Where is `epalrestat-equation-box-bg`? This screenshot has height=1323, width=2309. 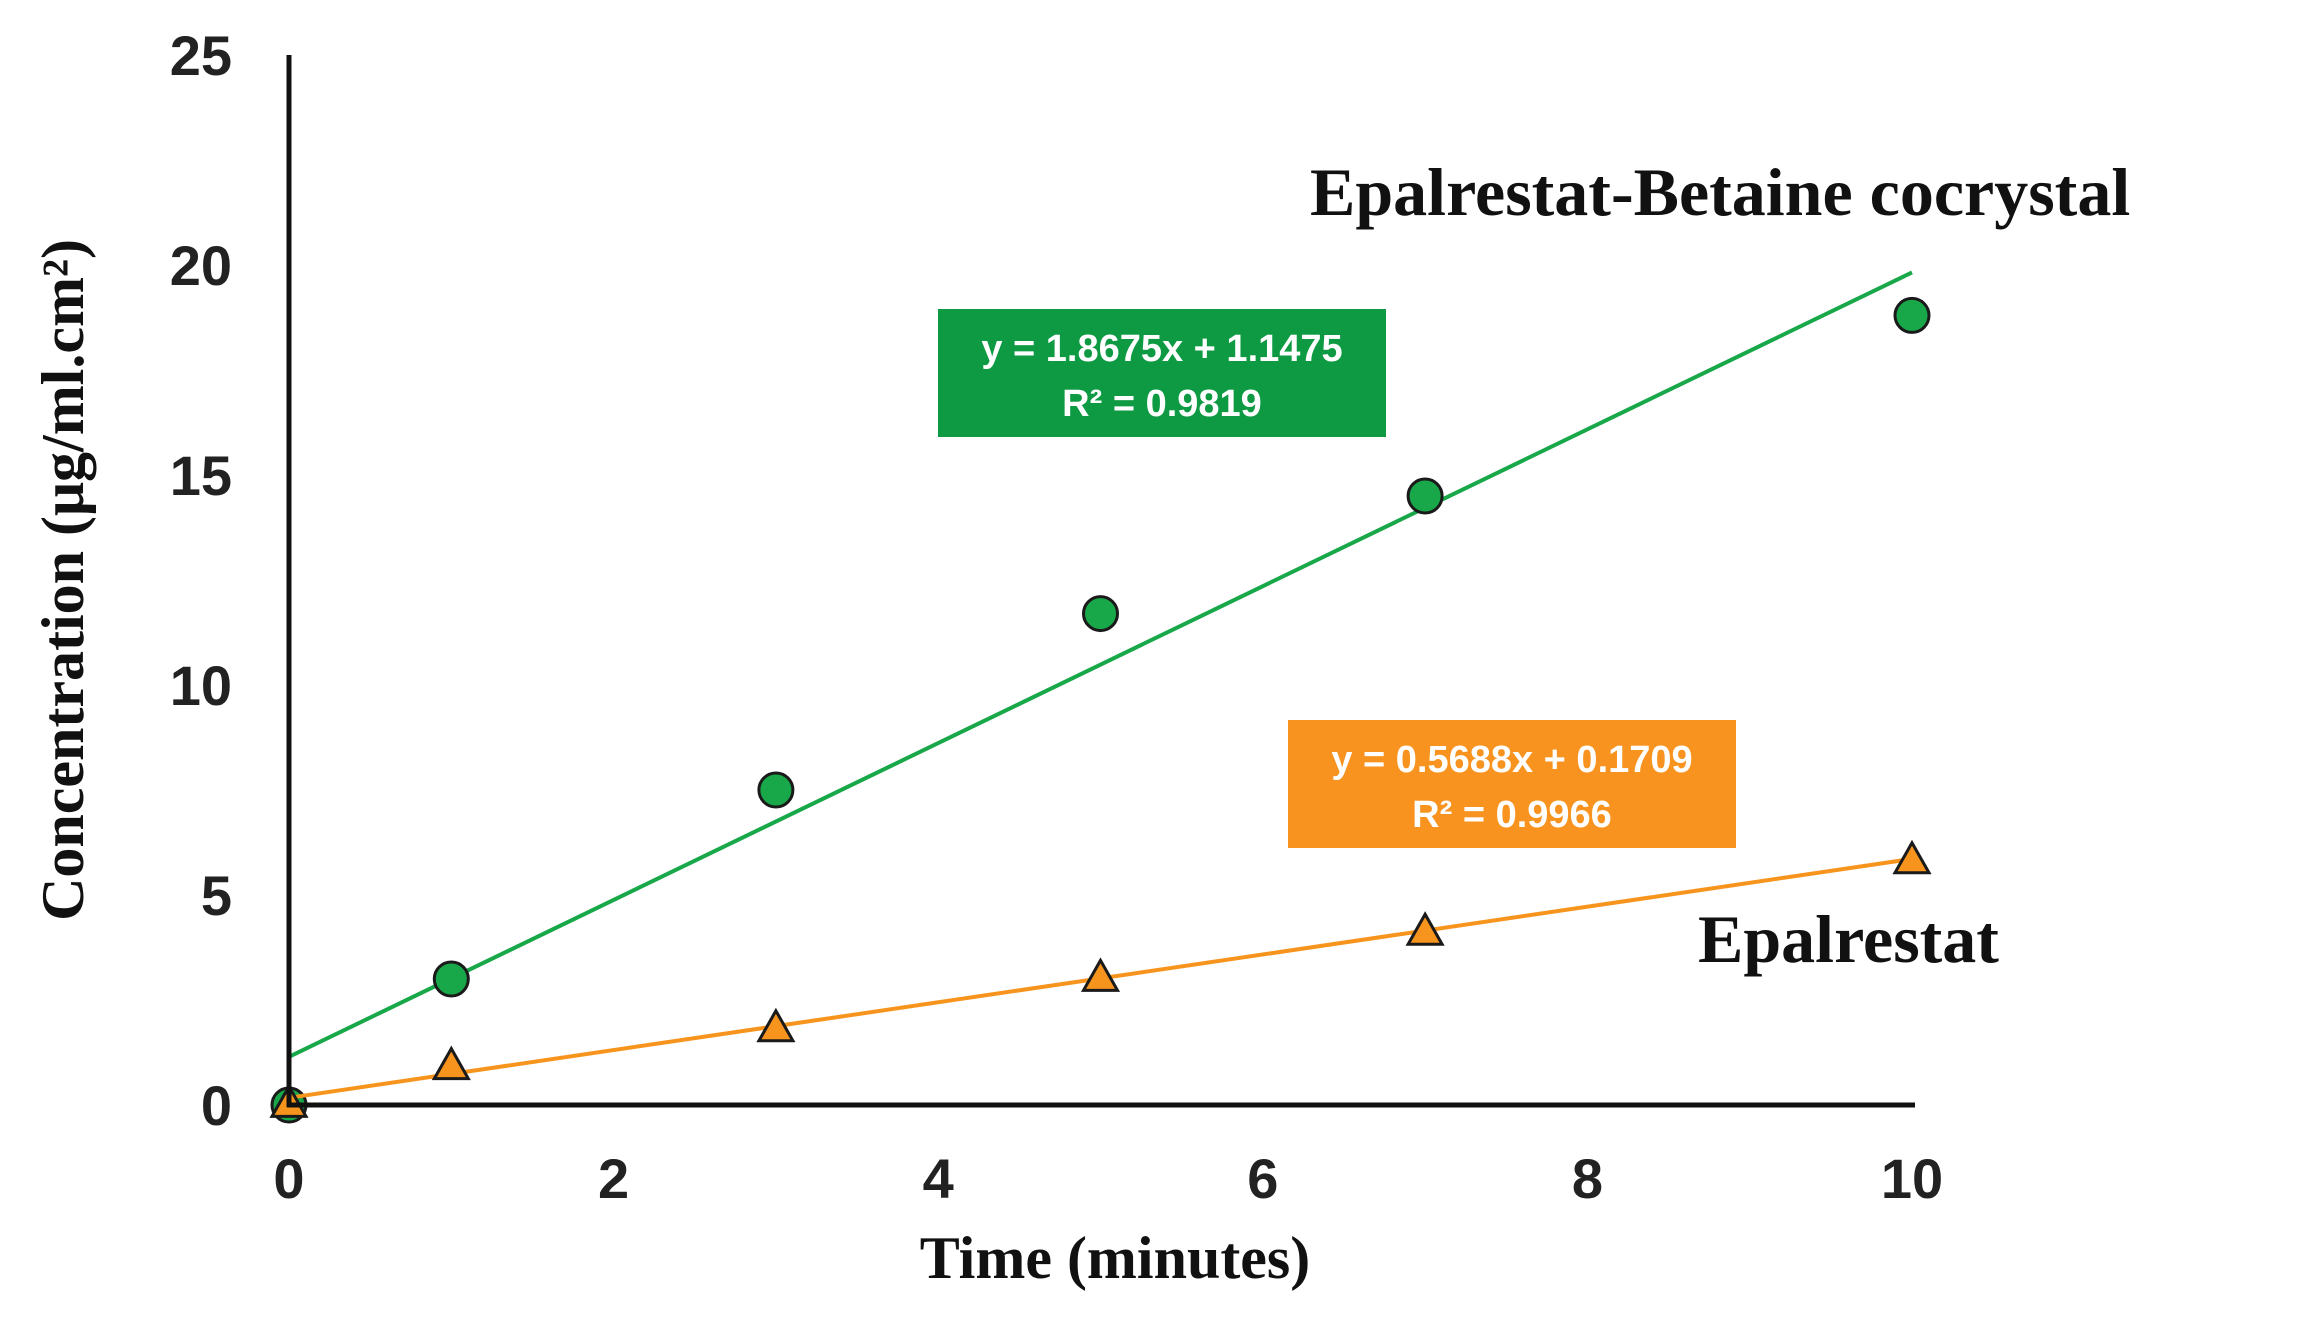 epalrestat-equation-box-bg is located at coordinates (1512, 784).